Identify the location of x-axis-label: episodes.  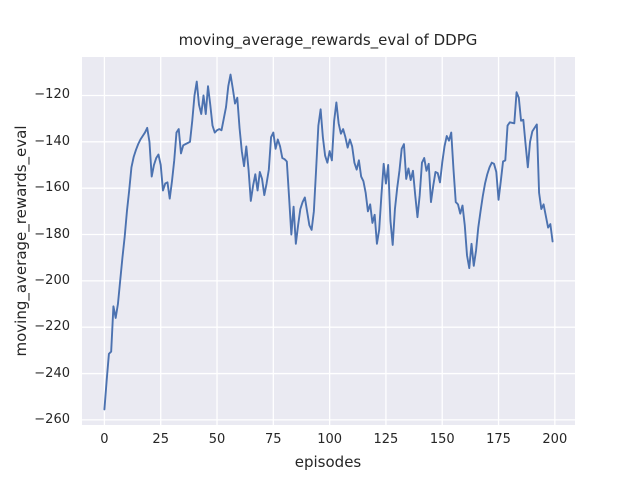
(328, 462).